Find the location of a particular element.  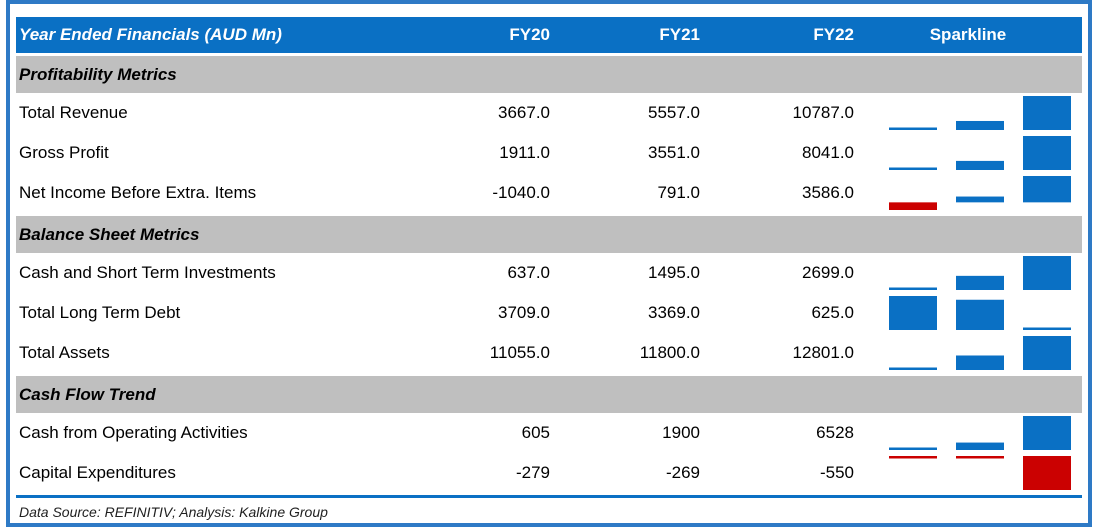

value-cell-fy20: 1911.0 is located at coordinates (524, 152).